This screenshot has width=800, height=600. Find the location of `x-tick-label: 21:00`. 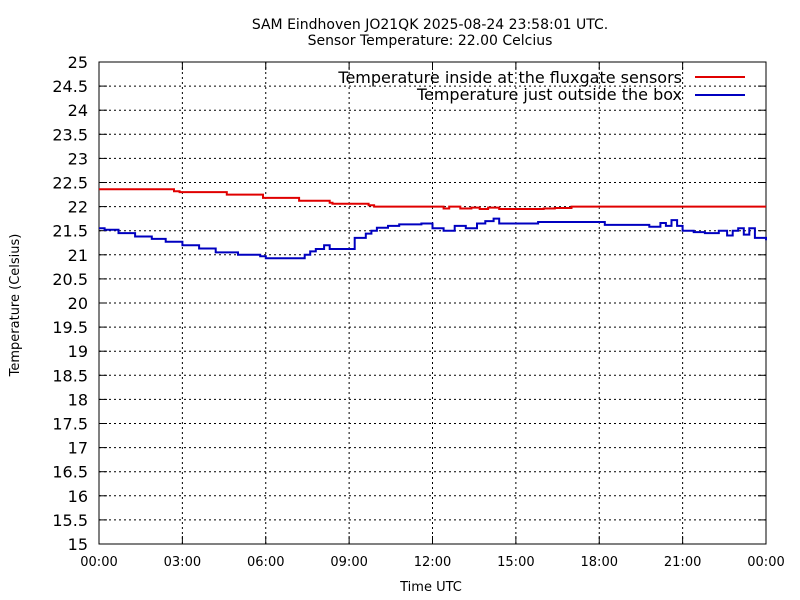

x-tick-label: 21:00 is located at coordinates (682, 562).